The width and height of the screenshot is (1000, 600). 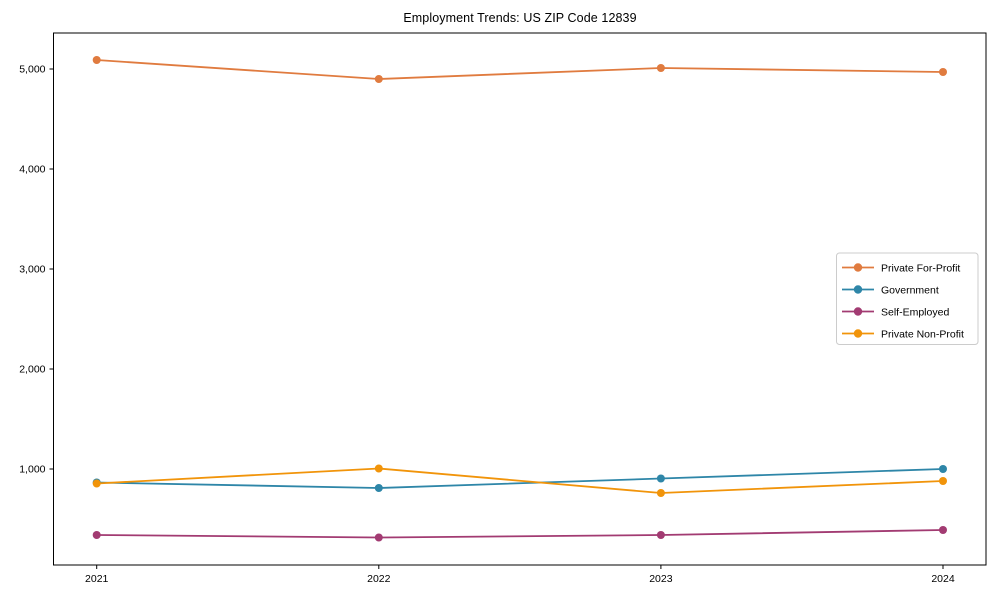 What do you see at coordinates (943, 481) in the screenshot?
I see `data-point-private-non-profit-2024` at bounding box center [943, 481].